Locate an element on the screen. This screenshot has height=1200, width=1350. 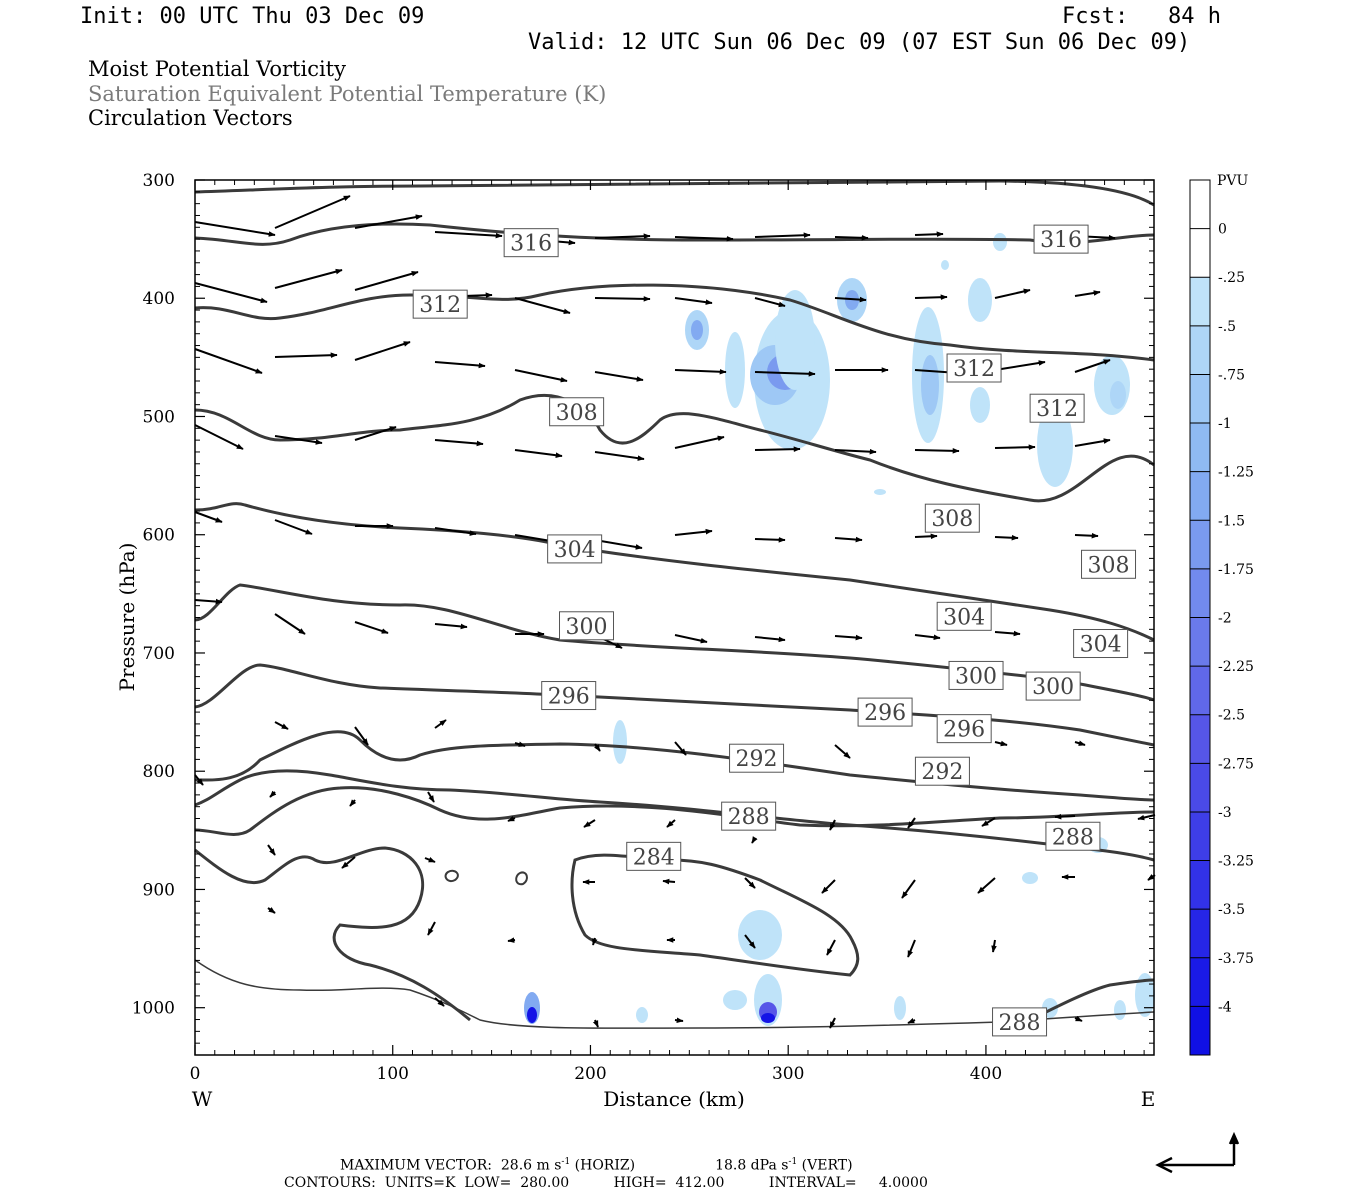
colorbar-tick-label: -2 is located at coordinates (1225, 619).